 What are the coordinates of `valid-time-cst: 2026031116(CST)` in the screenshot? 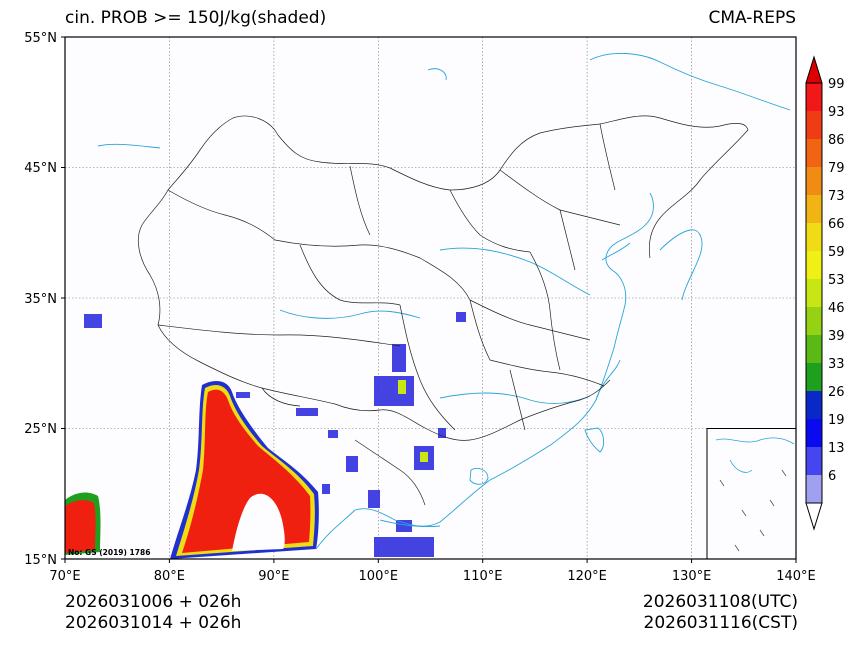 It's located at (720, 623).